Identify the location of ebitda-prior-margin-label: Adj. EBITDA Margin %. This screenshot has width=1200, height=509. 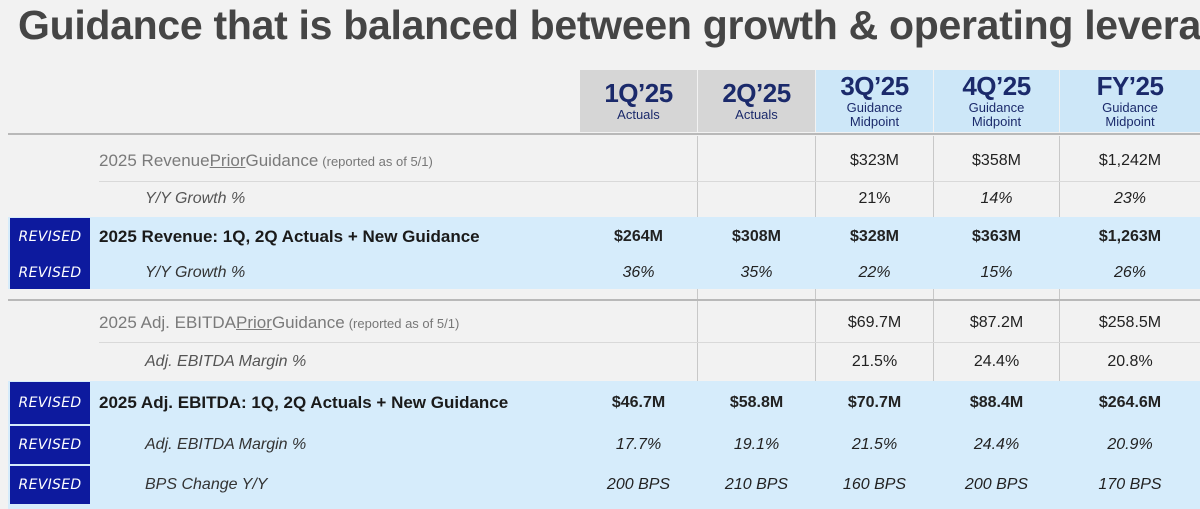
(226, 361).